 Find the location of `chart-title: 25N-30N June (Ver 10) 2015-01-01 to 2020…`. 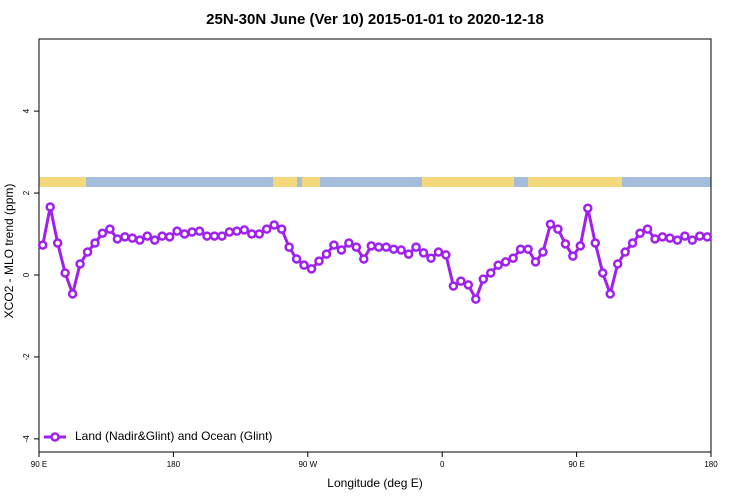

chart-title: 25N-30N June (Ver 10) 2015-01-01 to 2020… is located at coordinates (375, 19).